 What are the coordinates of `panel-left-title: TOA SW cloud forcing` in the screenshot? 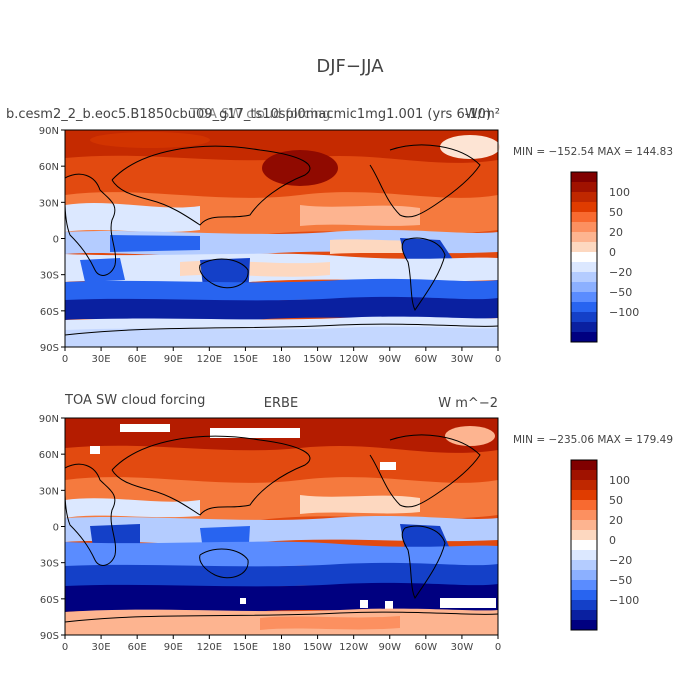 It's located at (134, 400).